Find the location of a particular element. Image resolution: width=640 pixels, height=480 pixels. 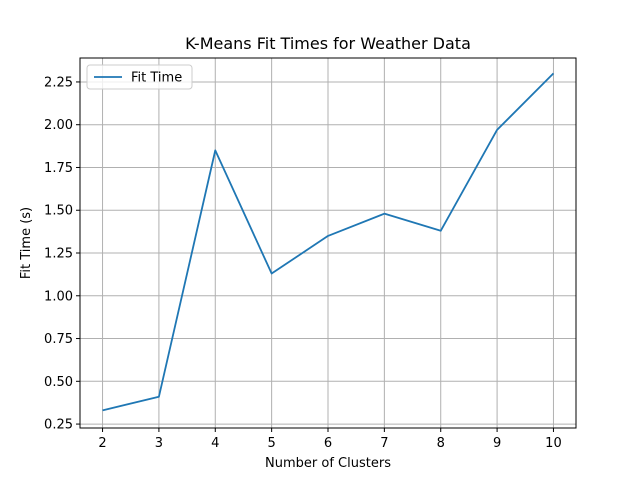

x-tick-label: 2 is located at coordinates (102, 443).